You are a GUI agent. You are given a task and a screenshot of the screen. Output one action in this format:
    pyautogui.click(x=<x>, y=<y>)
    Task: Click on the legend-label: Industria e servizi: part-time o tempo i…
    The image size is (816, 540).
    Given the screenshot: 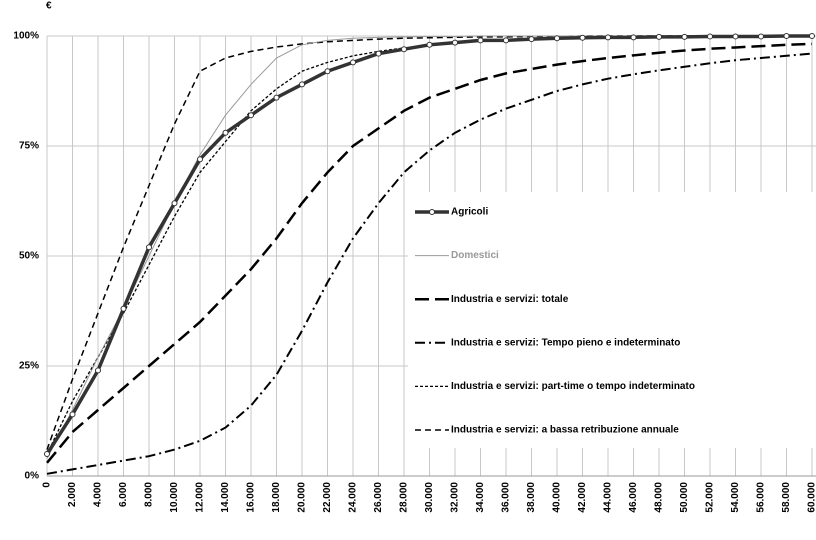 What is the action you would take?
    pyautogui.click(x=573, y=386)
    